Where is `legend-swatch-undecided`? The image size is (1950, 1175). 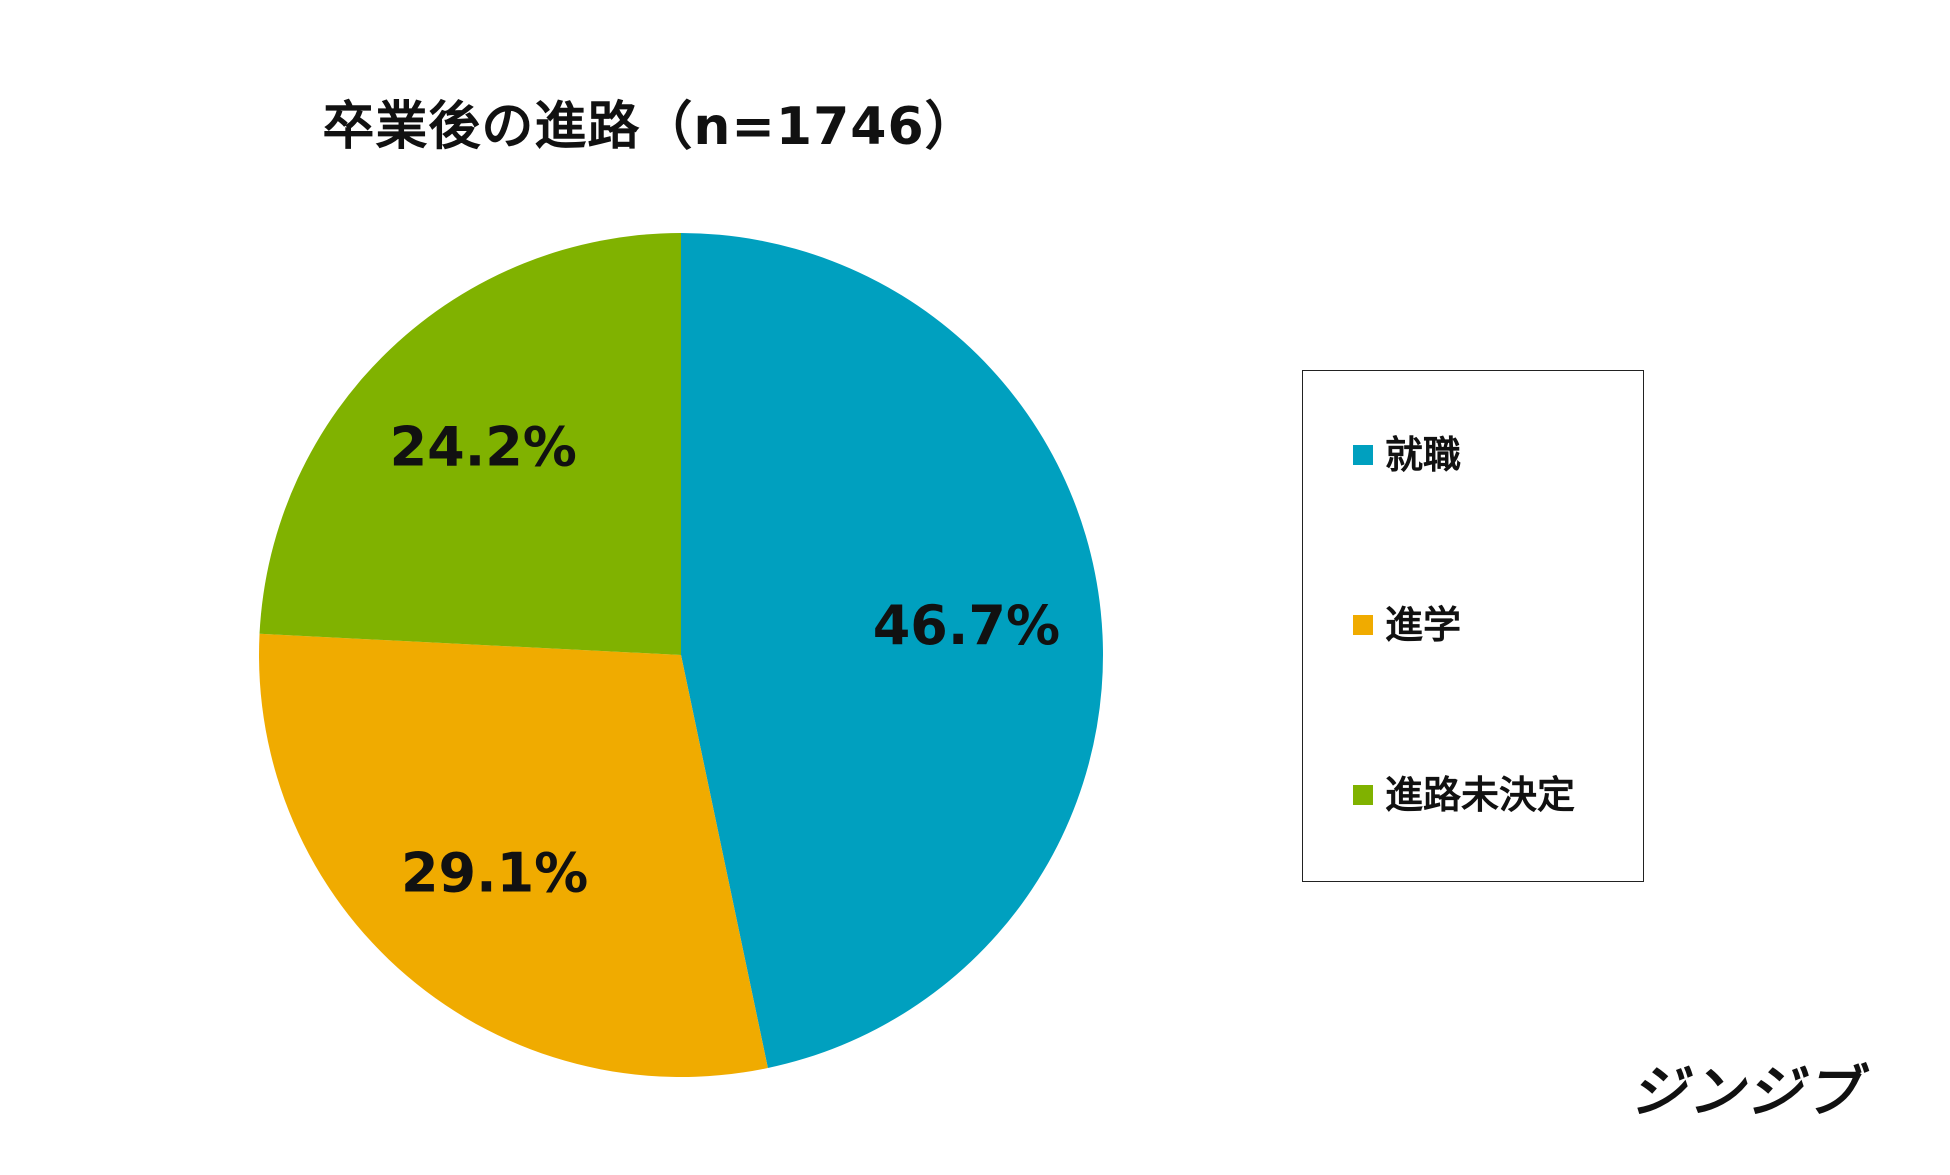
legend-swatch-undecided is located at coordinates (1363, 795).